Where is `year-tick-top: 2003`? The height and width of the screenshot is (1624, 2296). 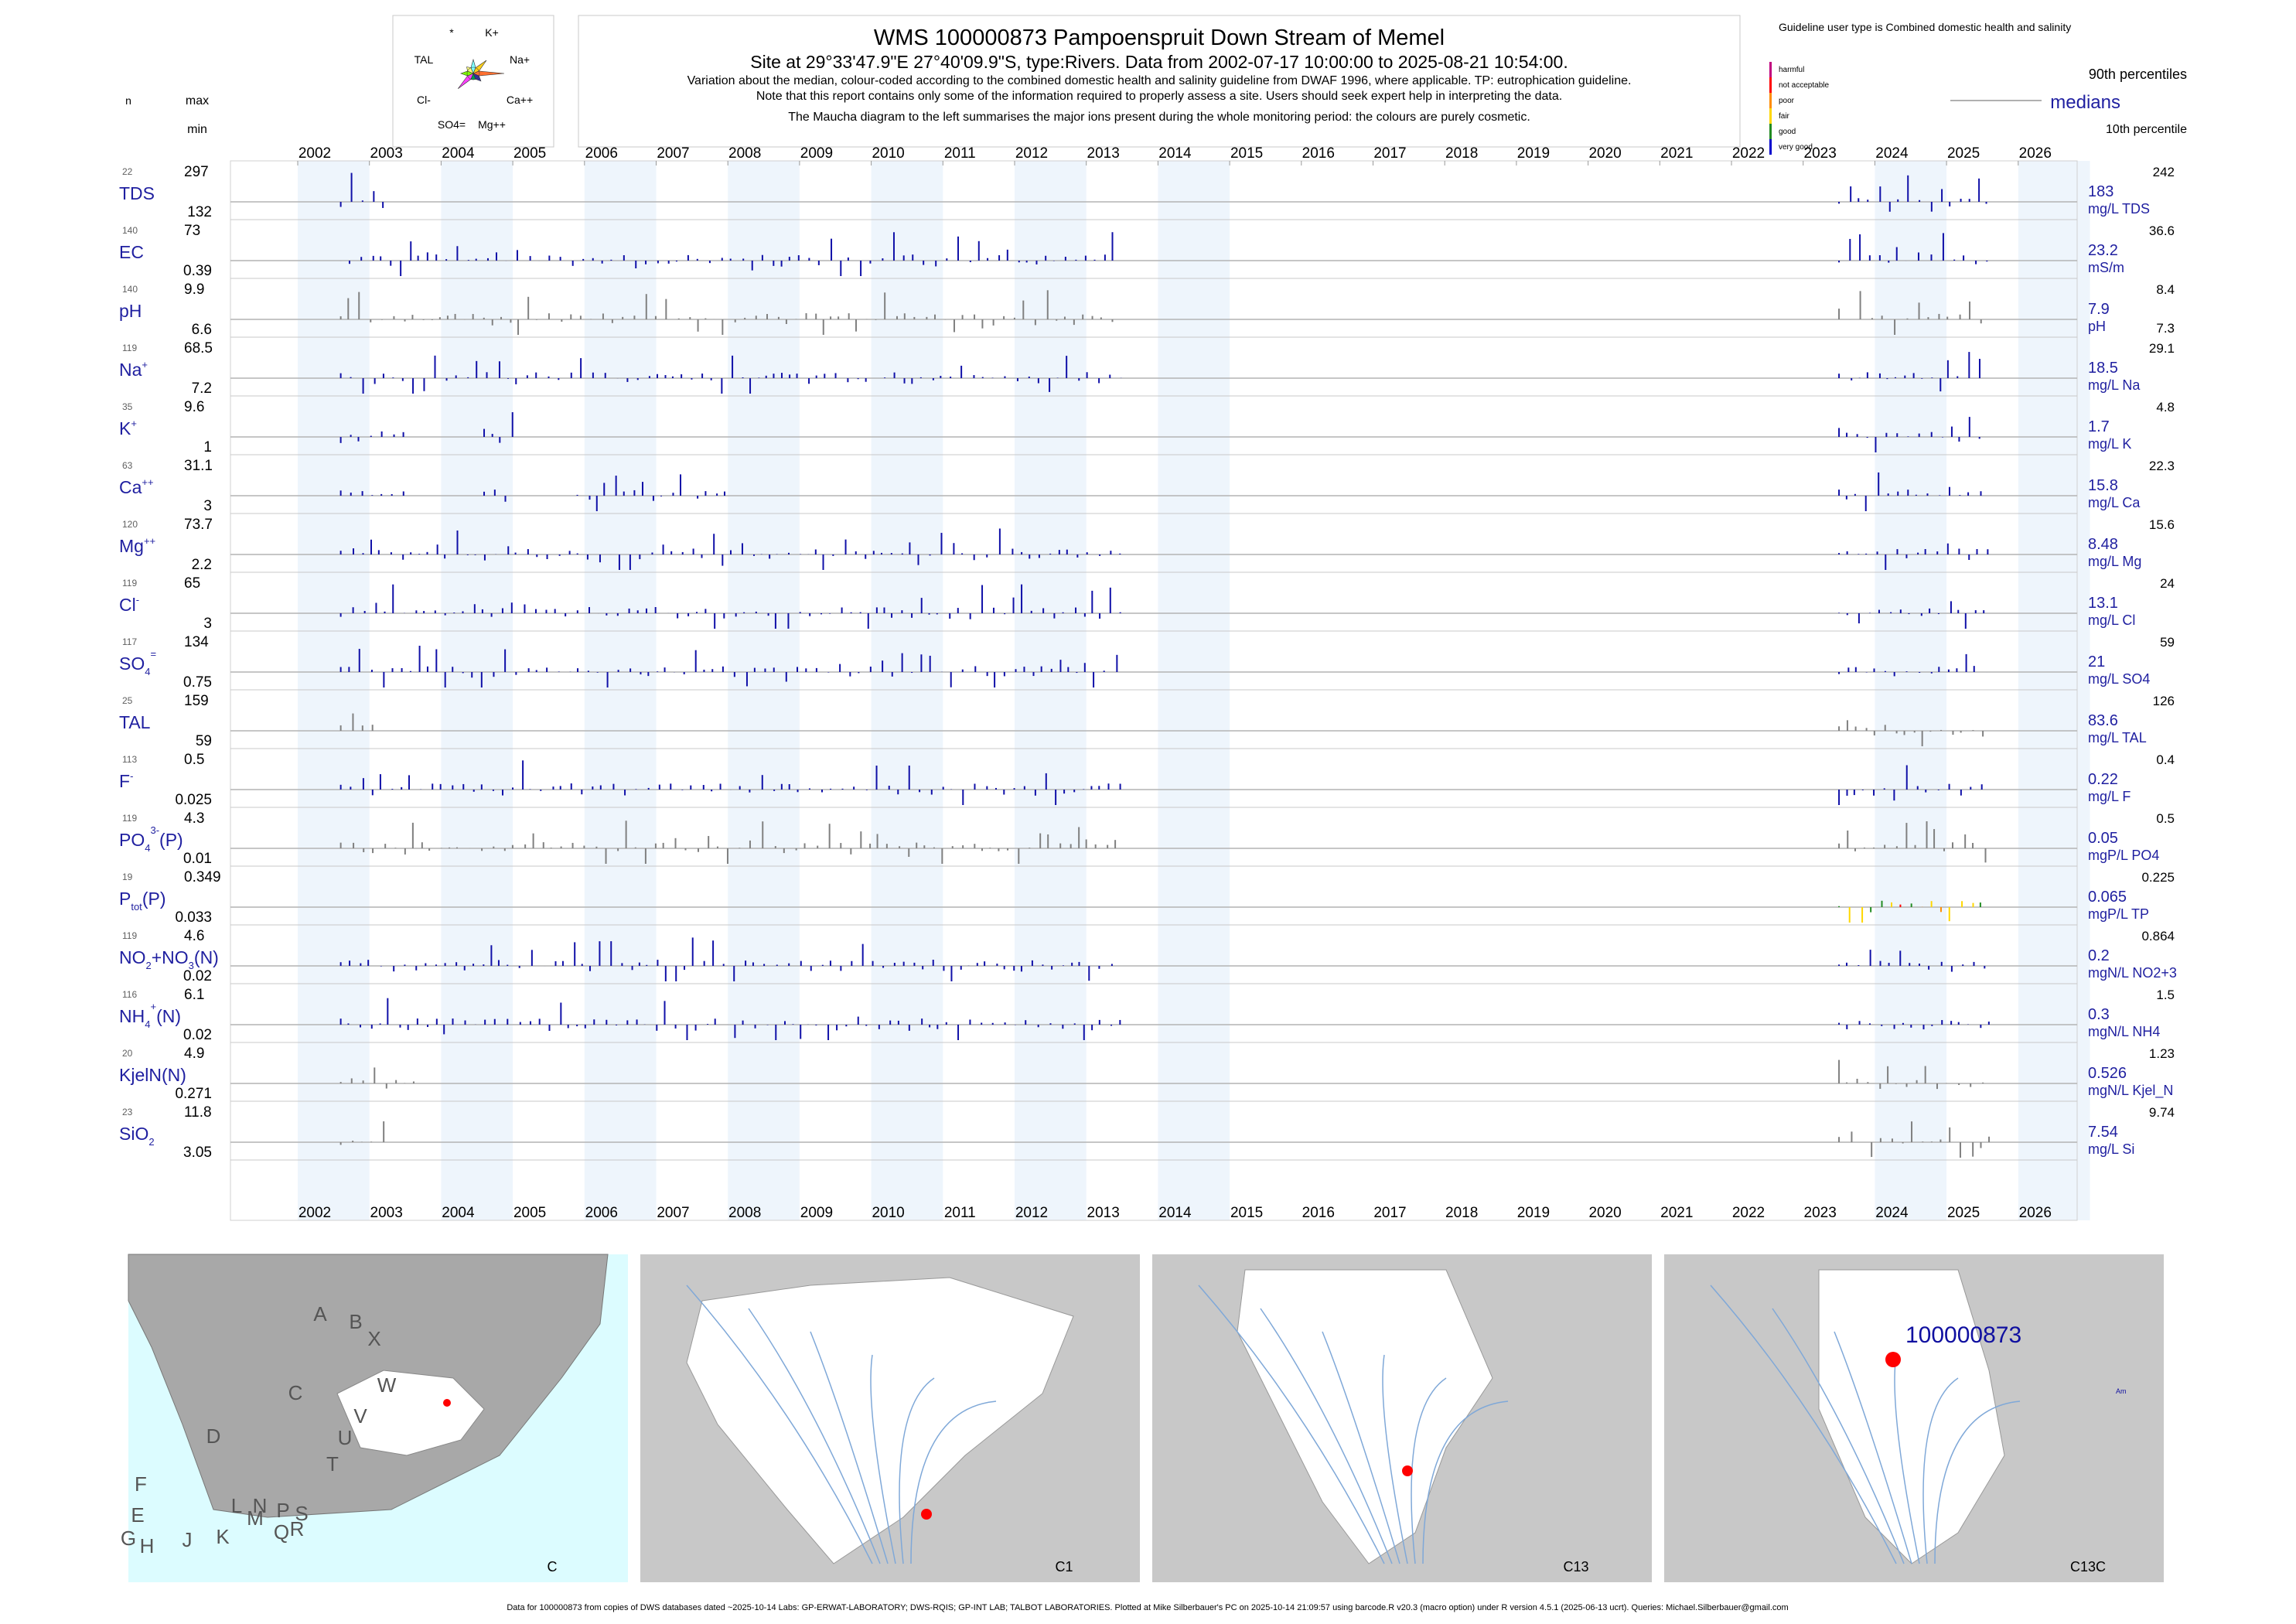 year-tick-top: 2003 is located at coordinates (386, 153).